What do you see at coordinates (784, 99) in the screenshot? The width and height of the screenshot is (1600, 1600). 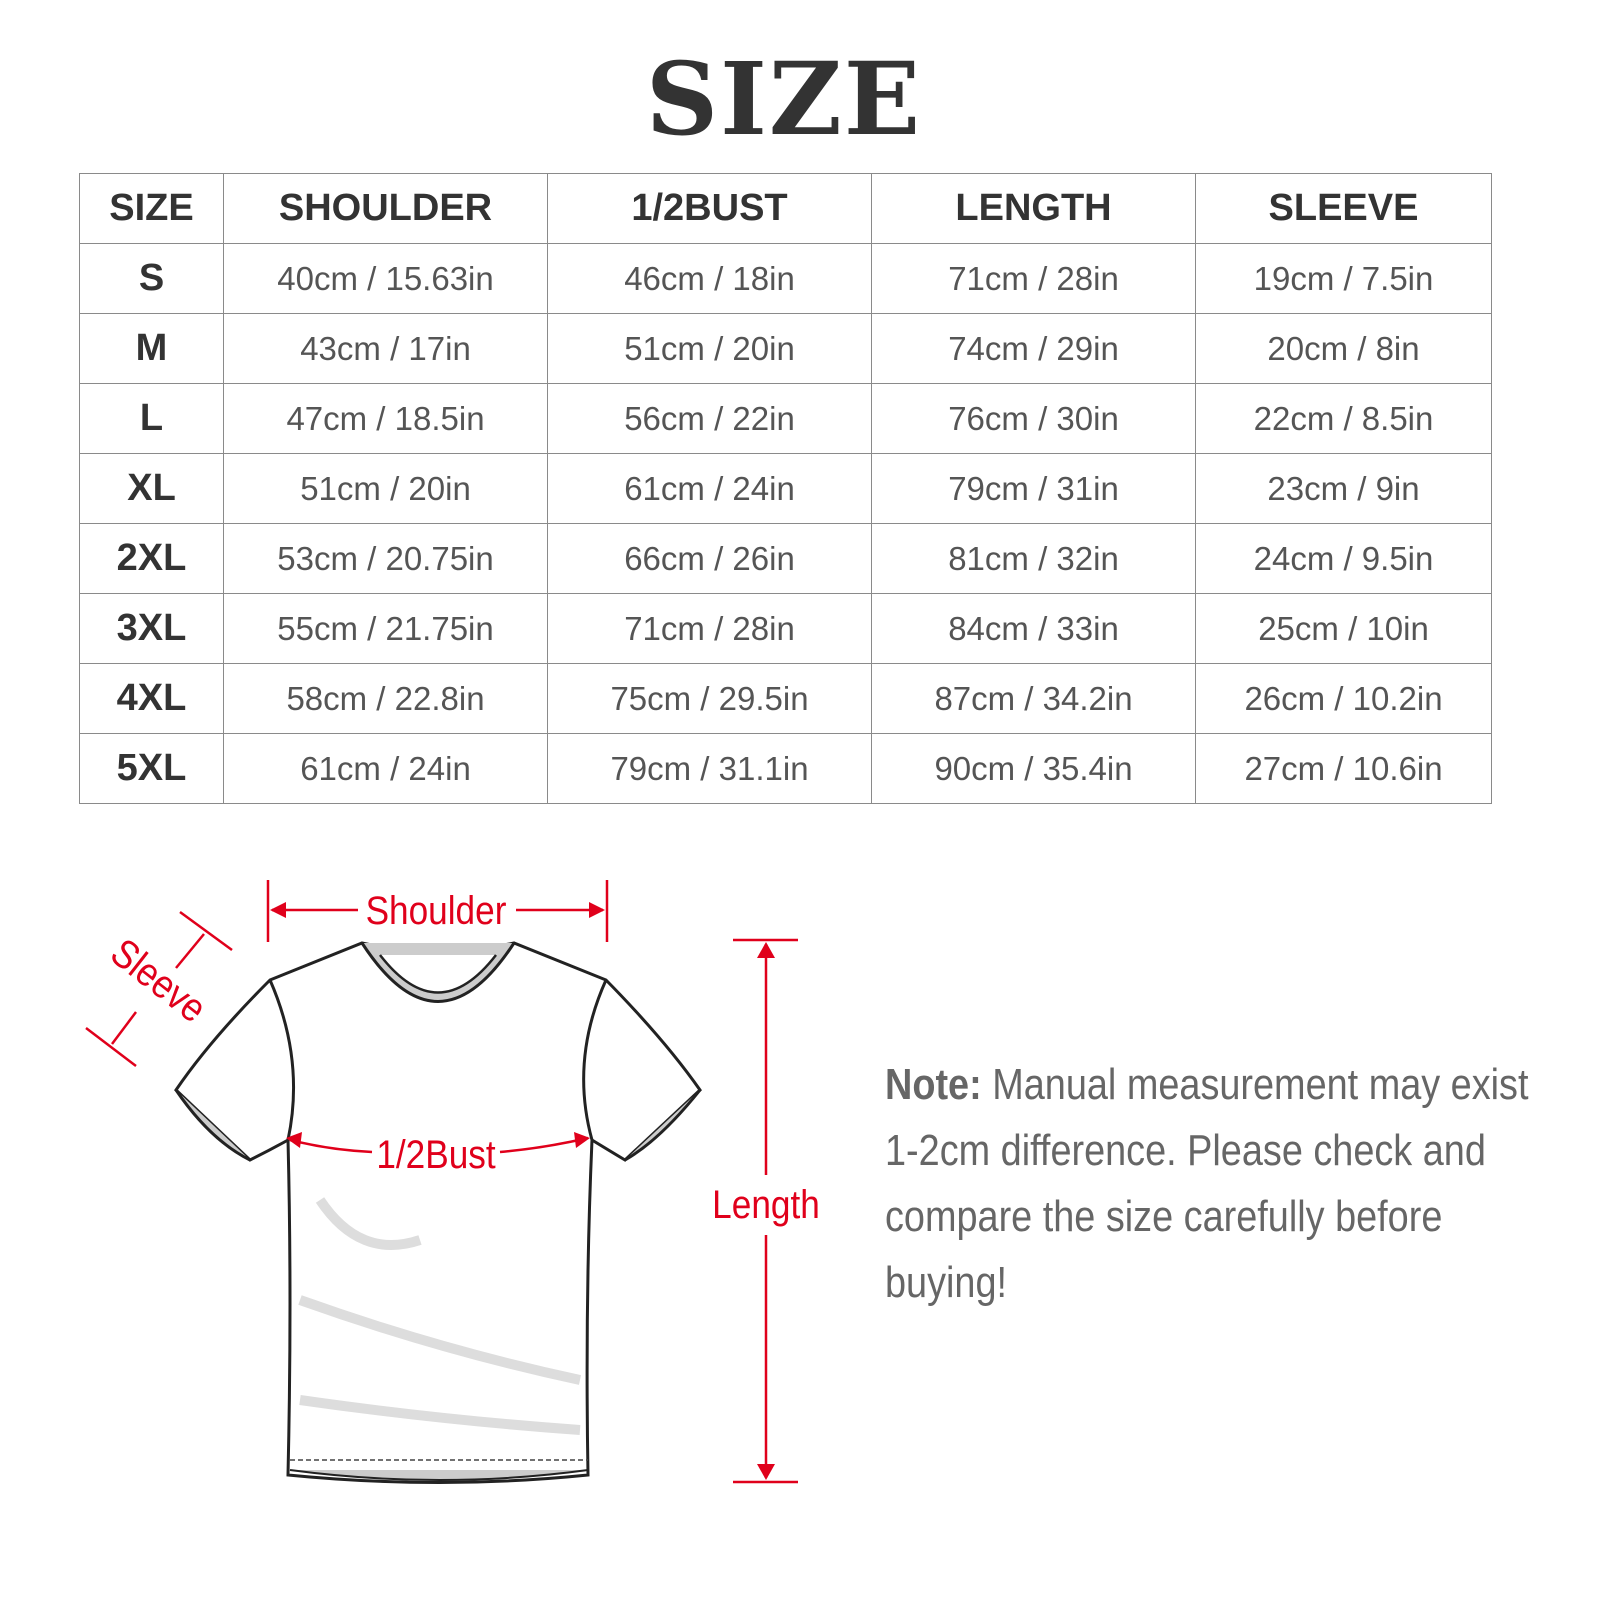 I see `page-title: SIZE` at bounding box center [784, 99].